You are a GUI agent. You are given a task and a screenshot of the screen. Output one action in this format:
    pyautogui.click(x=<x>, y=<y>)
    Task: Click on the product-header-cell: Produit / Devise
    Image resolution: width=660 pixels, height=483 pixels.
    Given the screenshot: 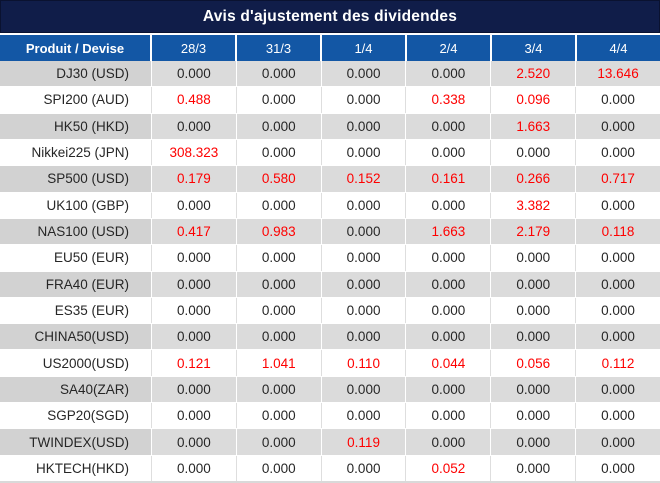 What is the action you would take?
    pyautogui.click(x=76, y=48)
    